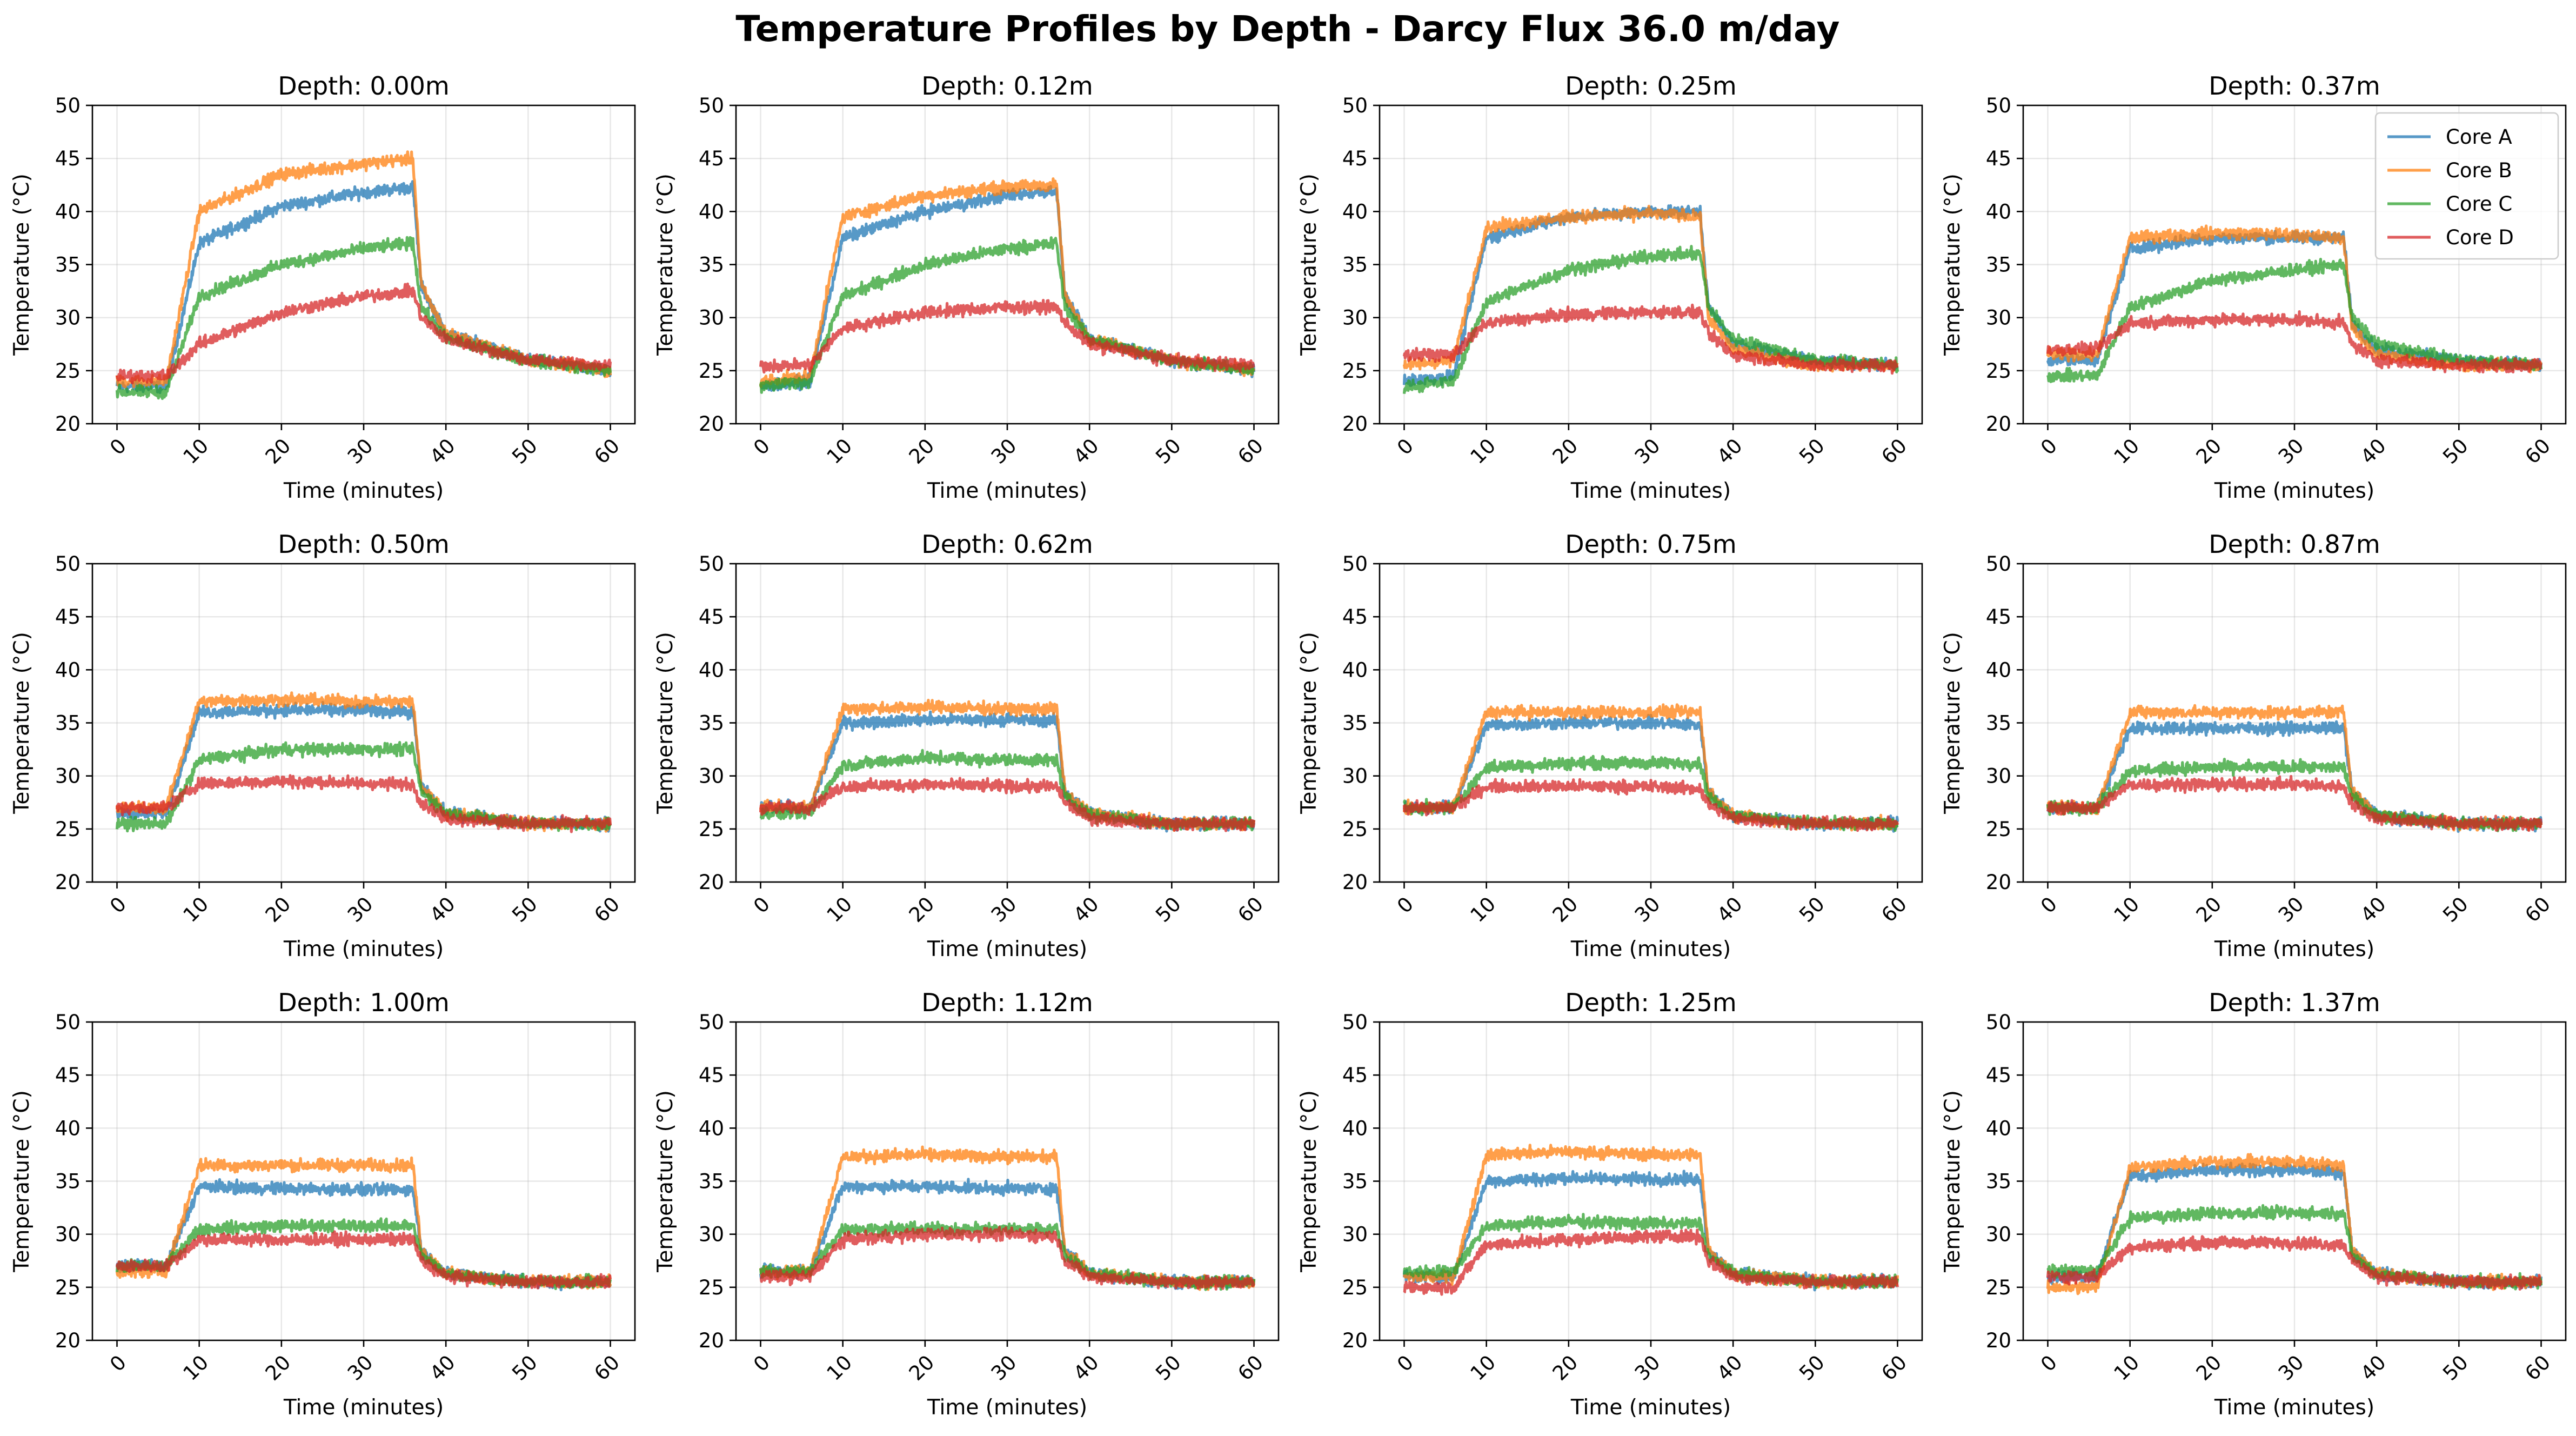  What do you see at coordinates (2294, 86) in the screenshot?
I see `panel-title: Depth: 0.37m` at bounding box center [2294, 86].